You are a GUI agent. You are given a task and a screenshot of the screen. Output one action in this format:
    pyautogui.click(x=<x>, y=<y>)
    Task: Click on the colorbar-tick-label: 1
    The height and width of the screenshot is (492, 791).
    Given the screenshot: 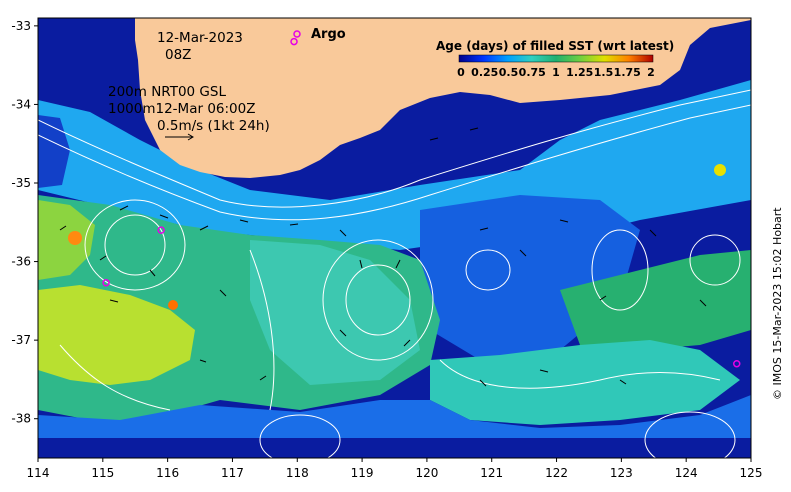 What is the action you would take?
    pyautogui.click(x=556, y=72)
    